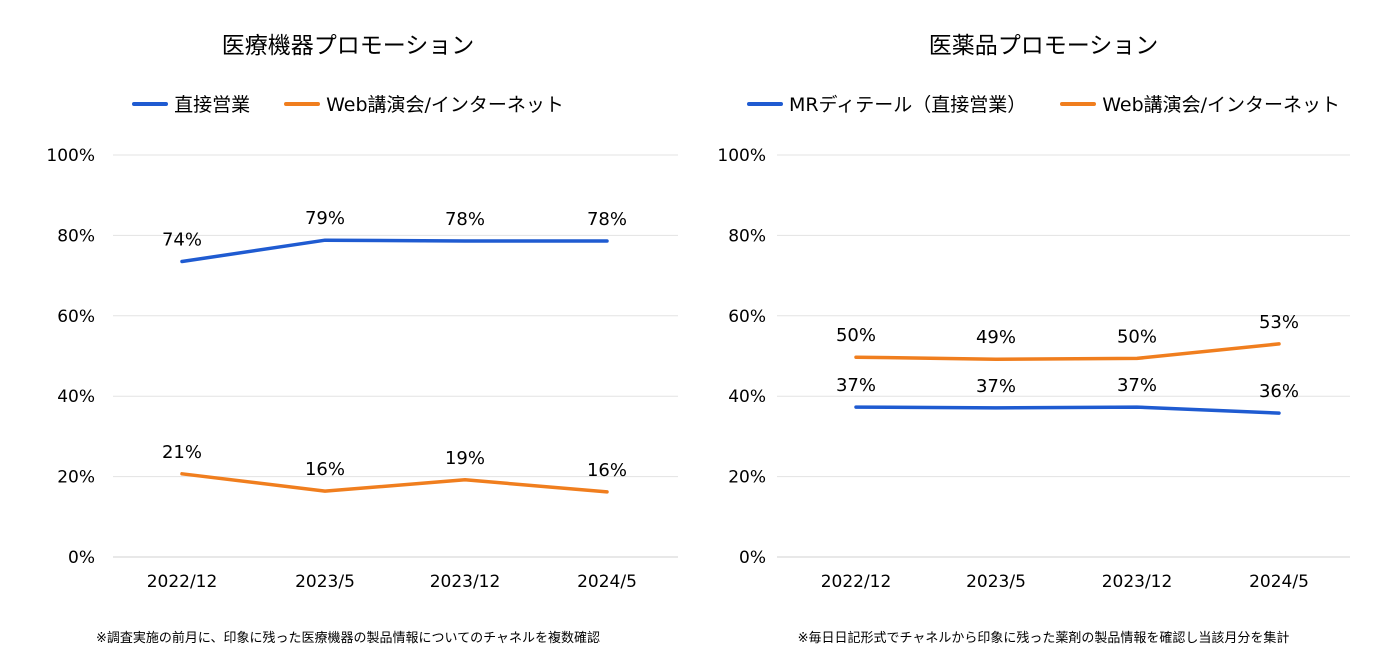 The image size is (1391, 671). I want to click on legend-item-mr-detail: MRディテール（直接営業）, so click(886, 103).